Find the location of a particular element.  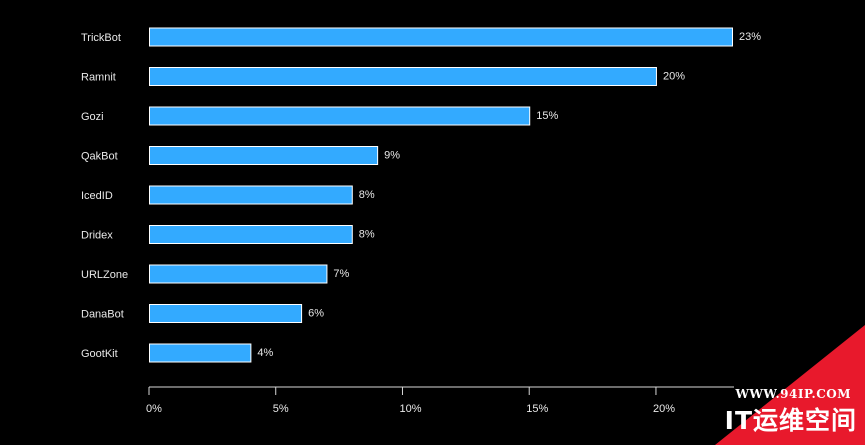

watermark-url: WWW.94IP.COM is located at coordinates (793, 394).